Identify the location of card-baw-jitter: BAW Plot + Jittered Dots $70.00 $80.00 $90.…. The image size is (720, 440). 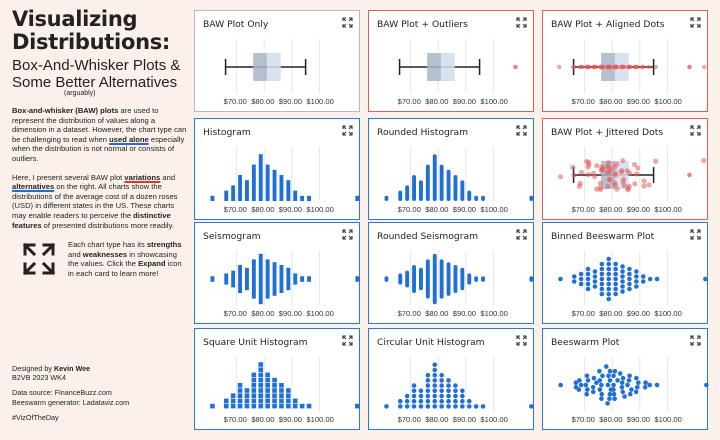
(625, 169).